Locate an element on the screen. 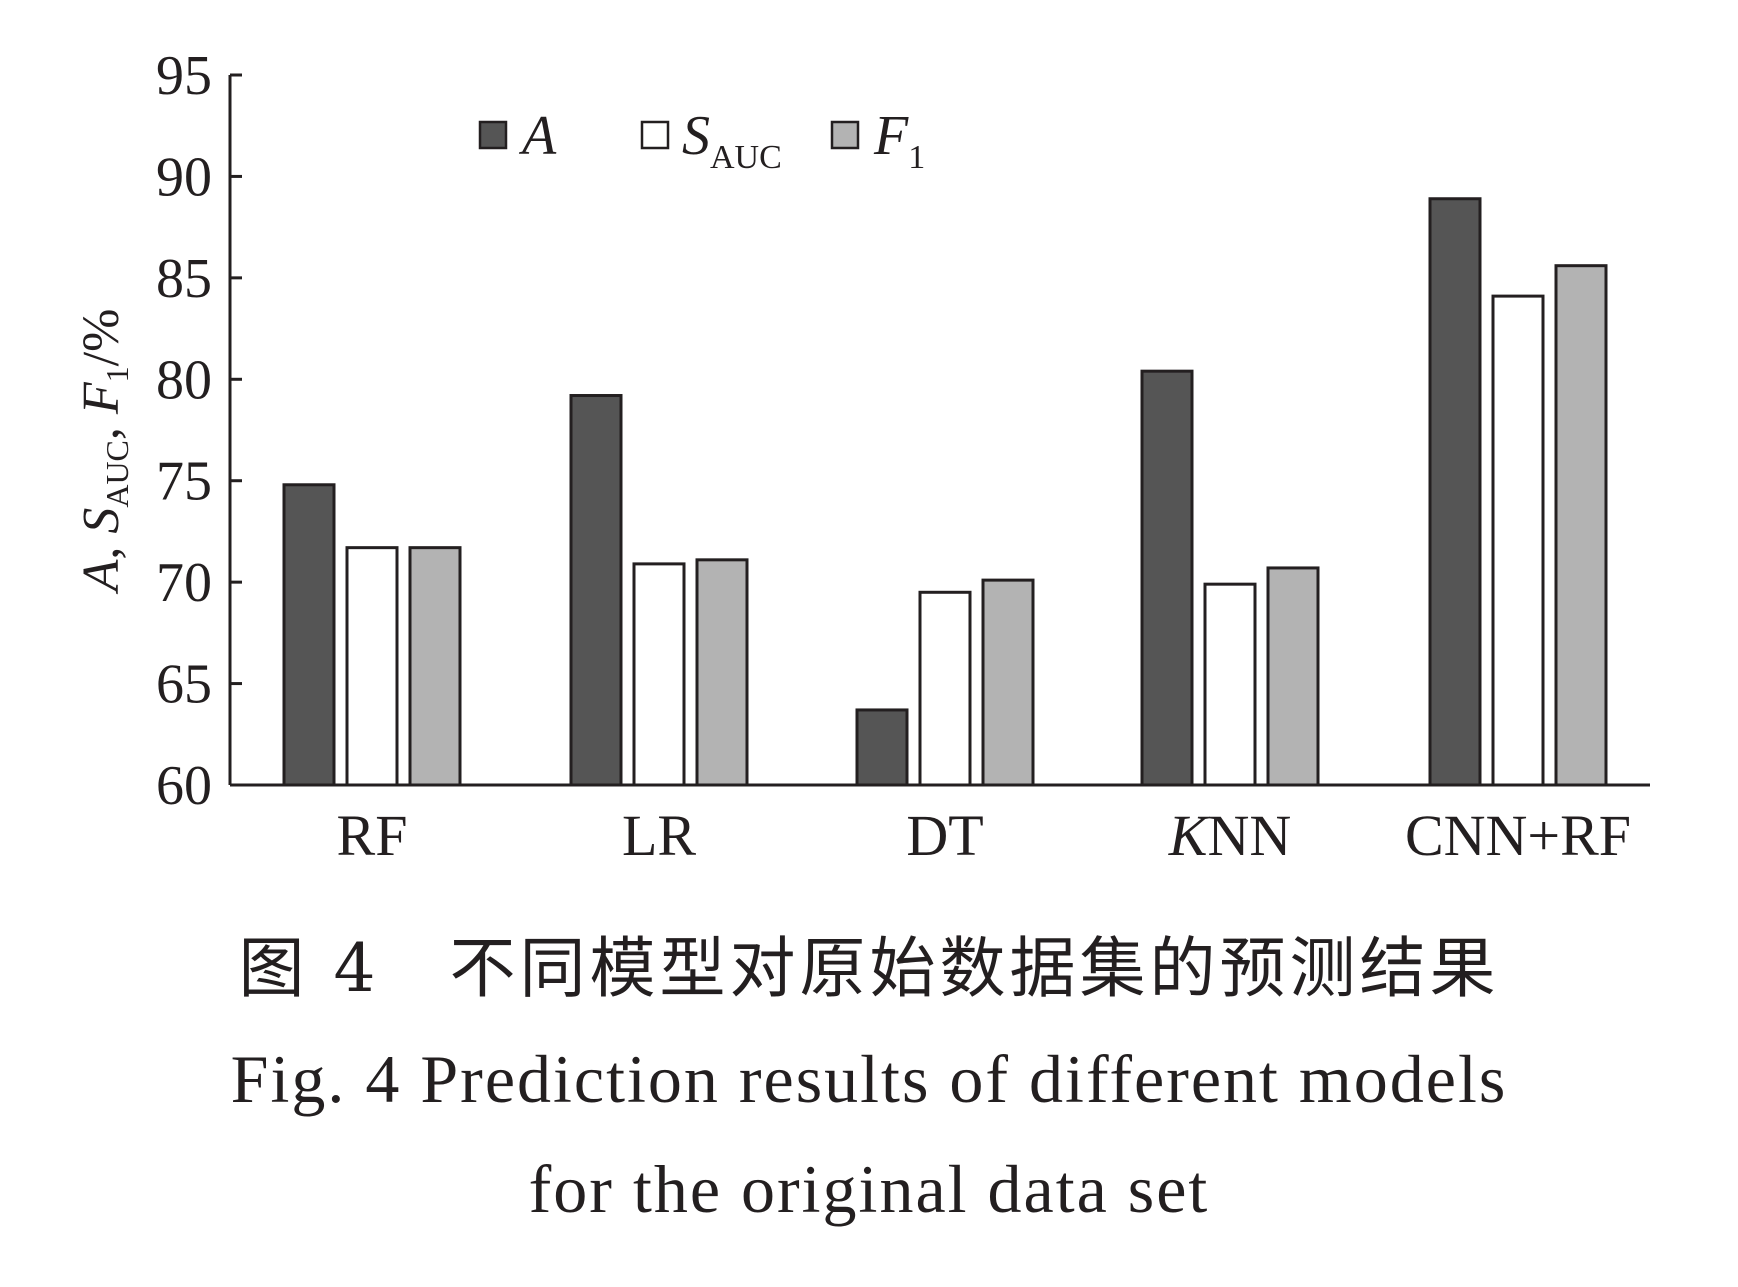 The height and width of the screenshot is (1287, 1738). y-tick-label: 85 is located at coordinates (184, 279).